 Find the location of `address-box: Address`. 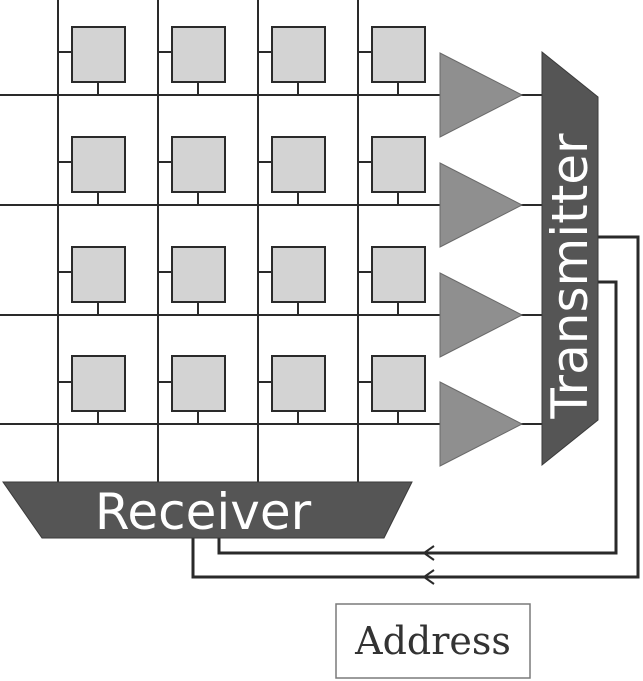

address-box: Address is located at coordinates (433, 641).